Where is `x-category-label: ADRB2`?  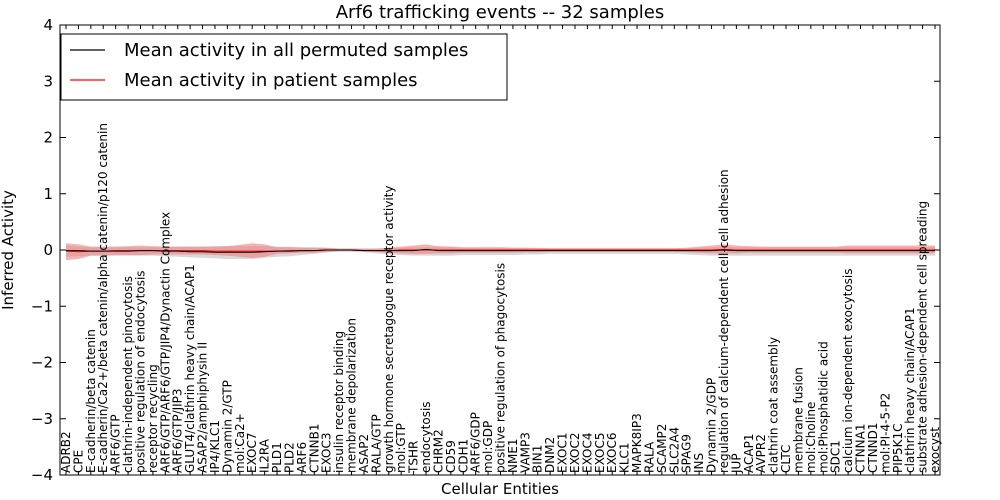
x-category-label: ADRB2 is located at coordinates (66, 452).